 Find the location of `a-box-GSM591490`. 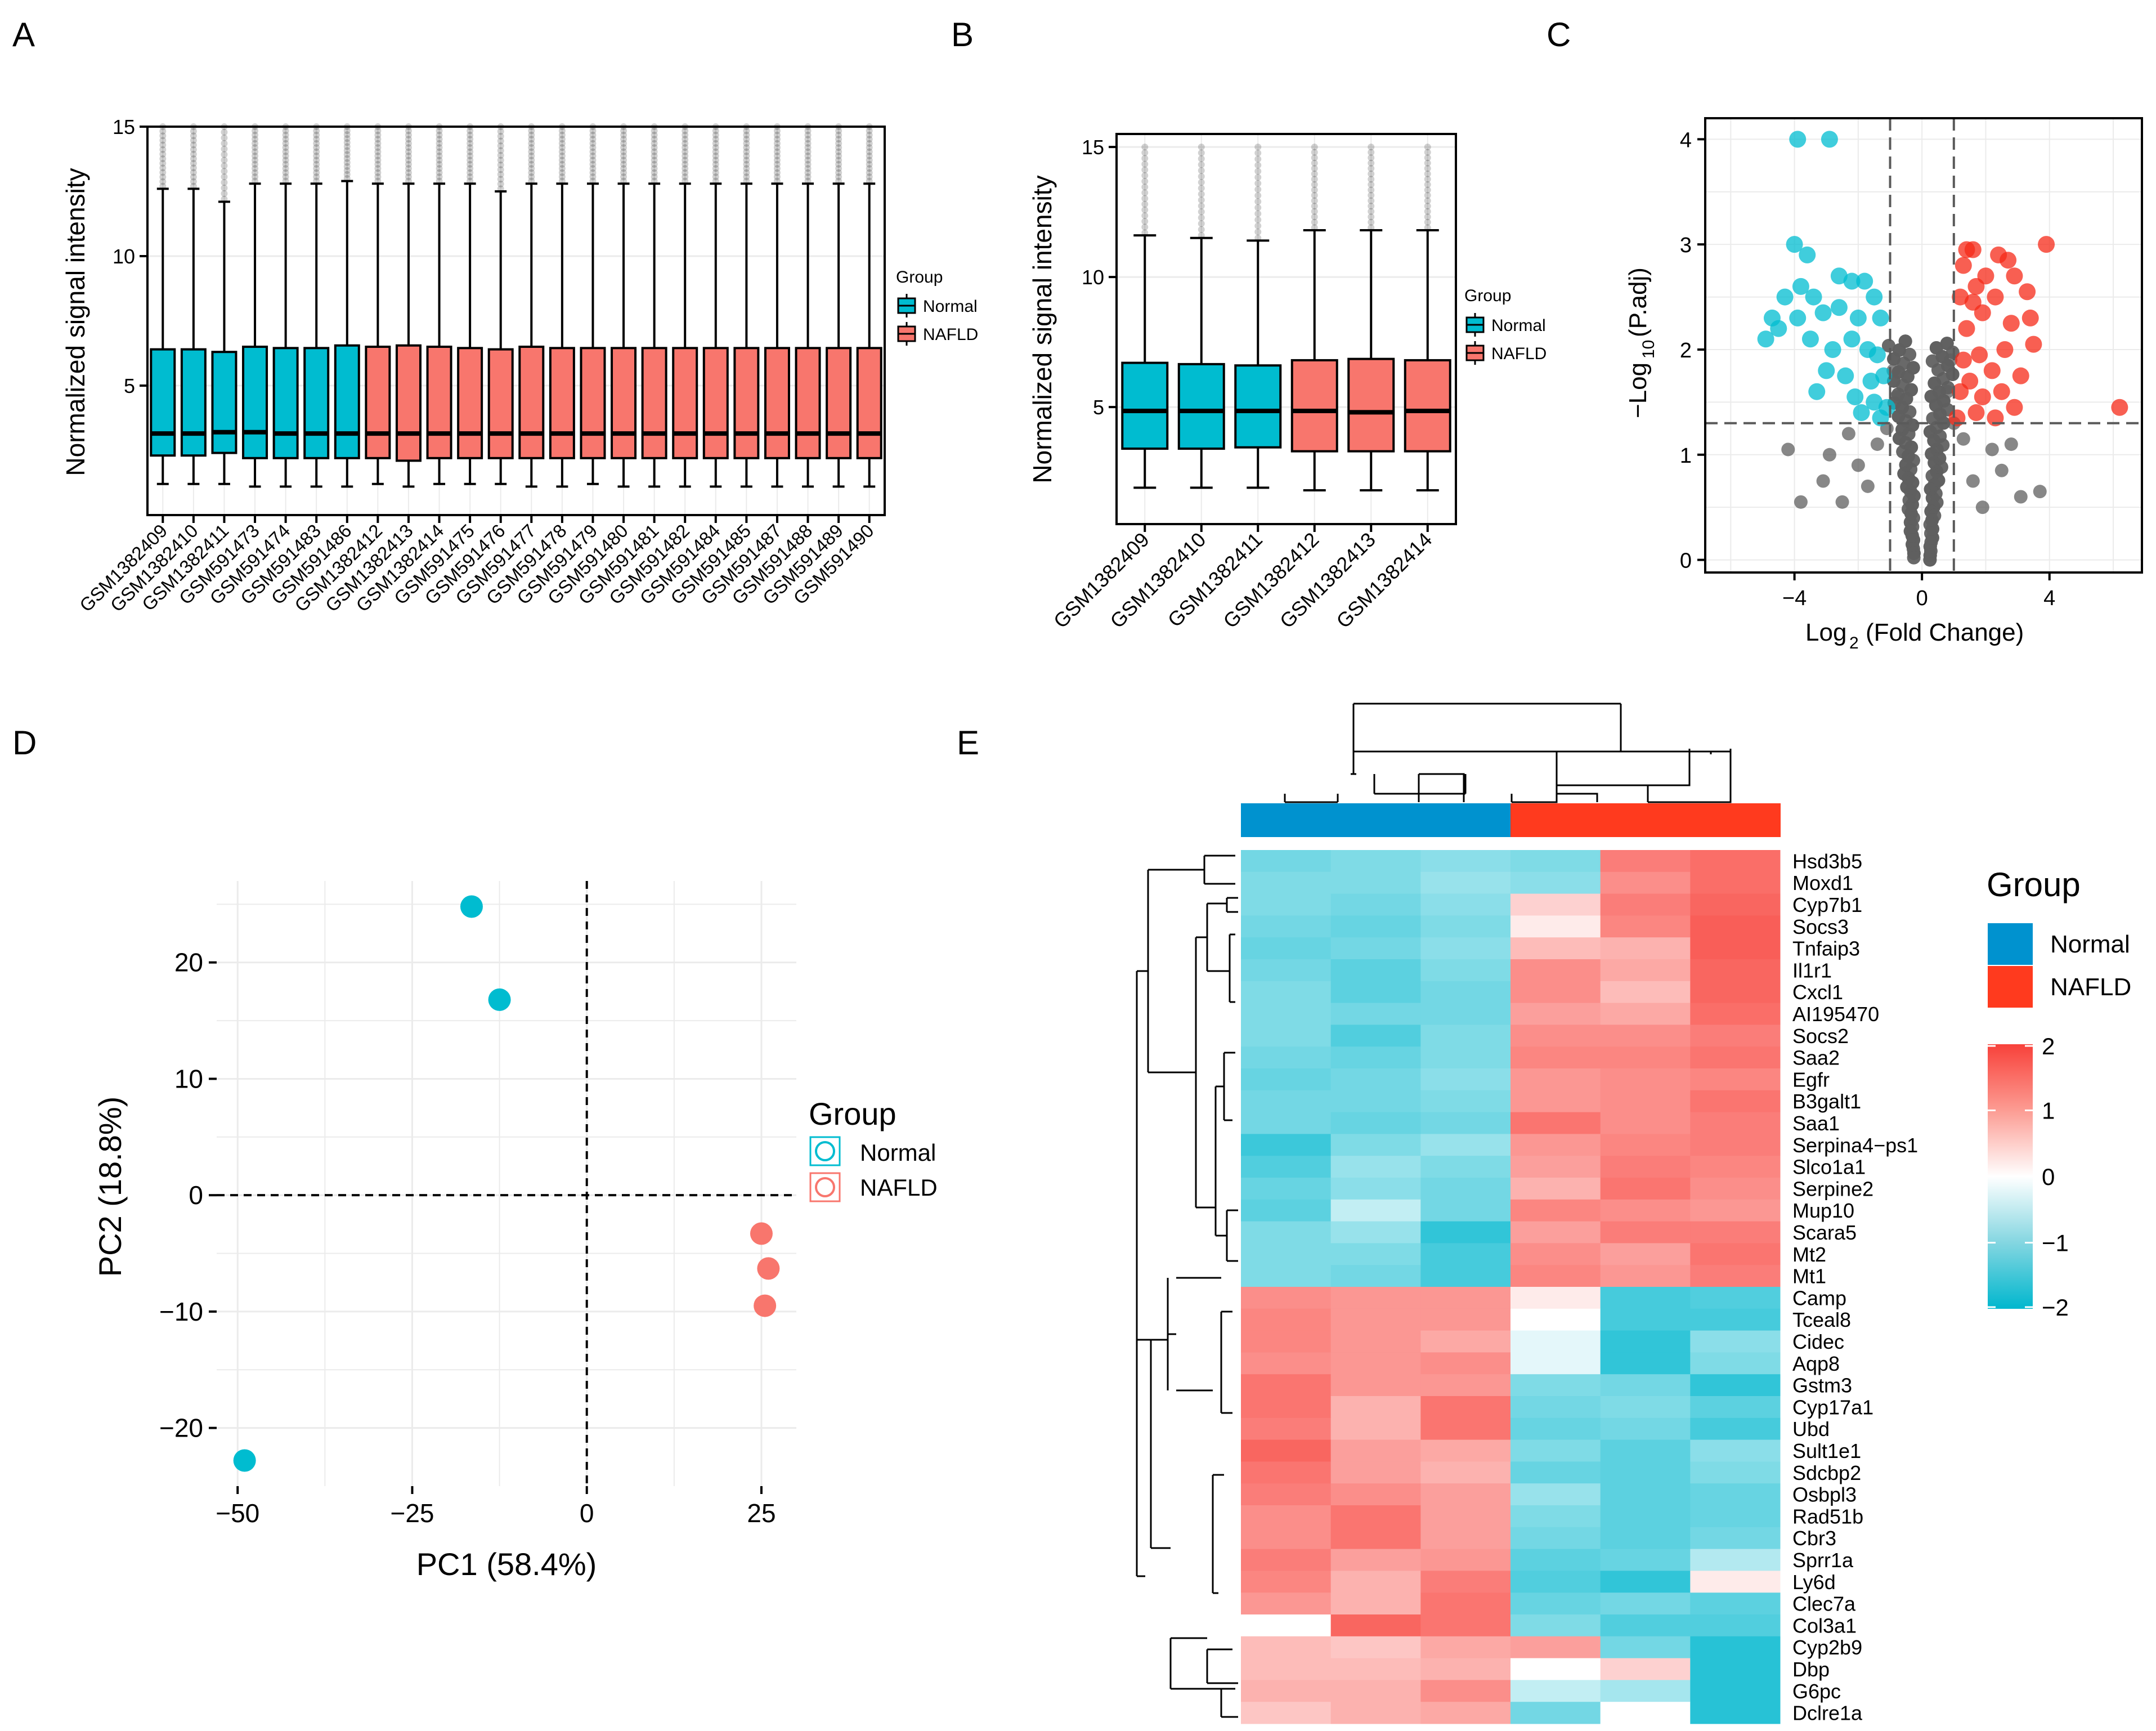

a-box-GSM591490 is located at coordinates (869, 305).